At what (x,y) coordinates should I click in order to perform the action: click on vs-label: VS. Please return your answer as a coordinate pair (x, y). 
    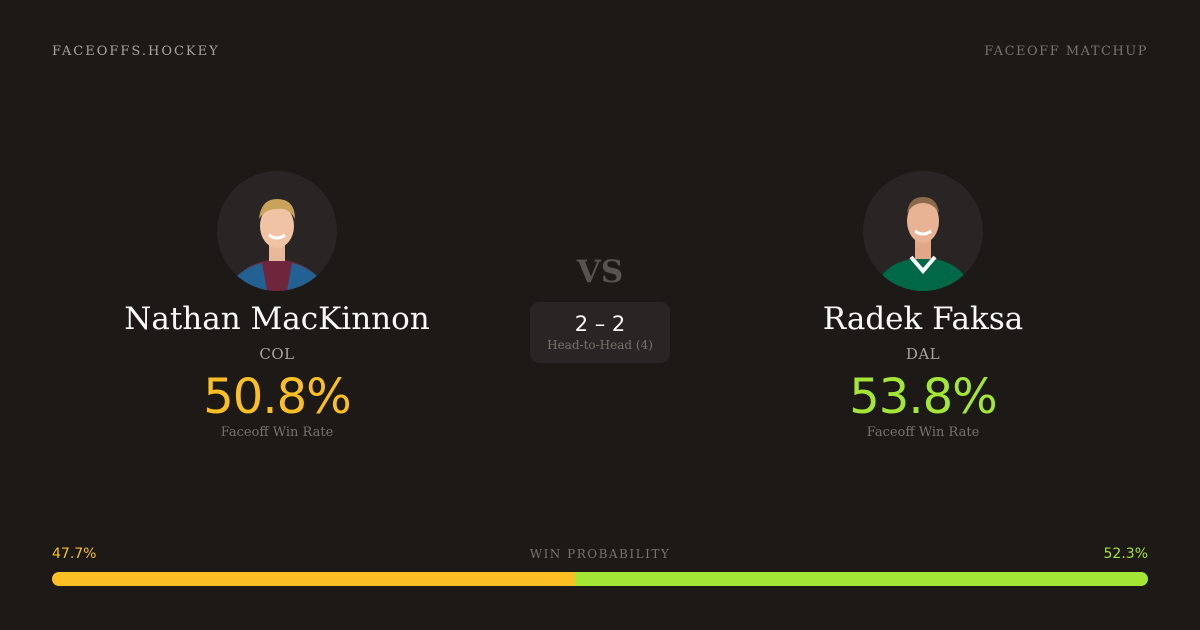
    Looking at the image, I should click on (600, 272).